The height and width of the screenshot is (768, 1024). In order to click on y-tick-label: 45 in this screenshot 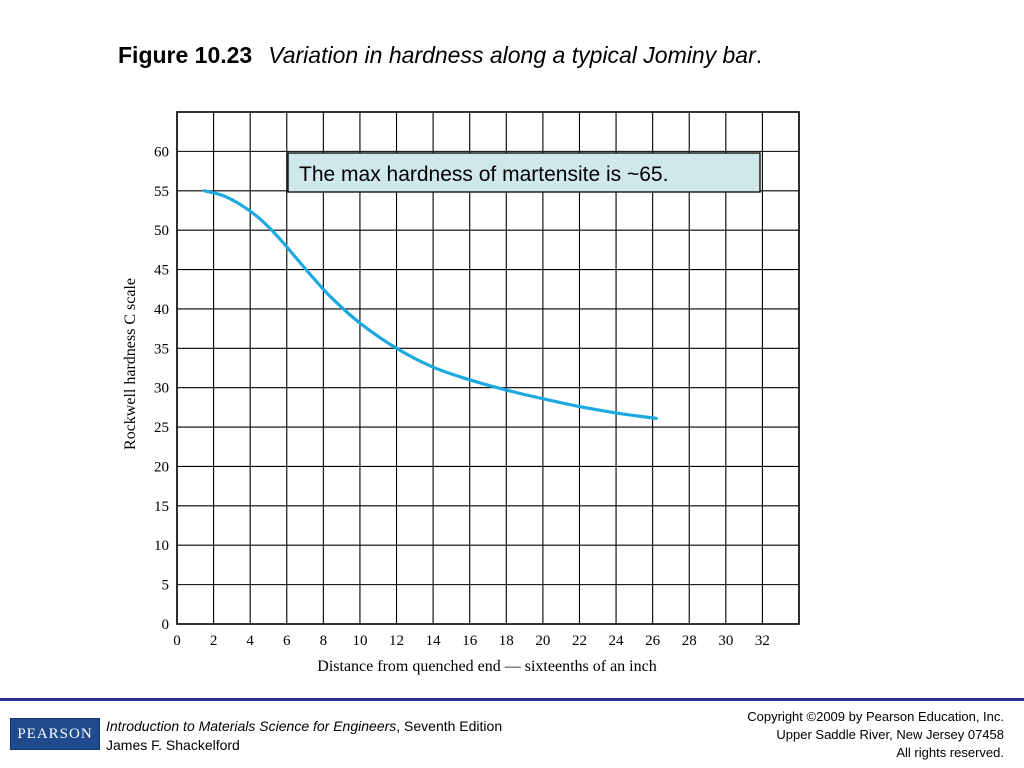, I will do `click(161, 271)`.